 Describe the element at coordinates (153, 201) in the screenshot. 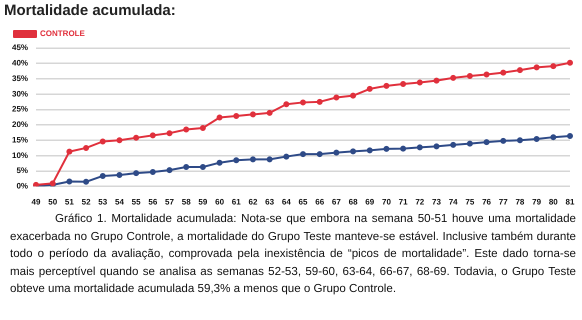

I see `x-tick-label: 56` at that location.